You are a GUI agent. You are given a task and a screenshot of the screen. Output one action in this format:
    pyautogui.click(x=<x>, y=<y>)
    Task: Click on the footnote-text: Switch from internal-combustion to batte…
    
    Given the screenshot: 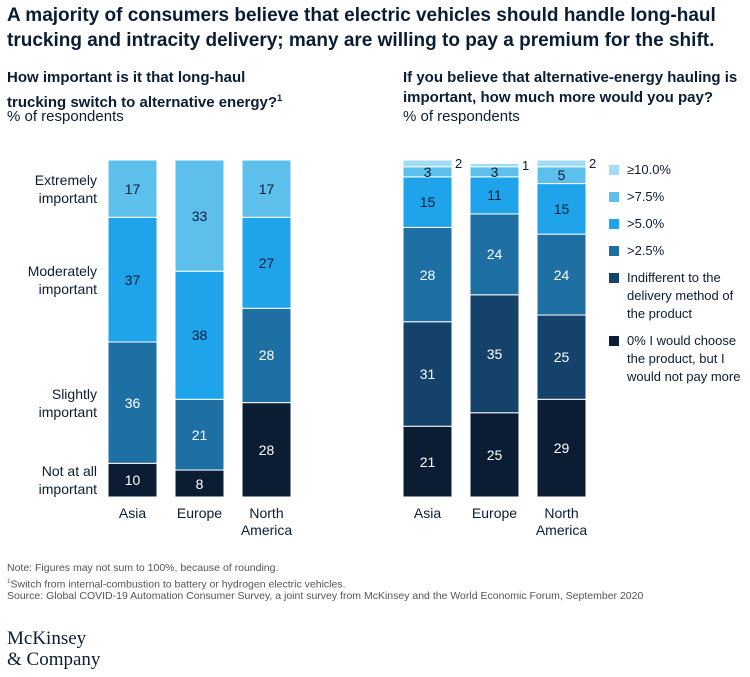 What is the action you would take?
    pyautogui.click(x=178, y=584)
    